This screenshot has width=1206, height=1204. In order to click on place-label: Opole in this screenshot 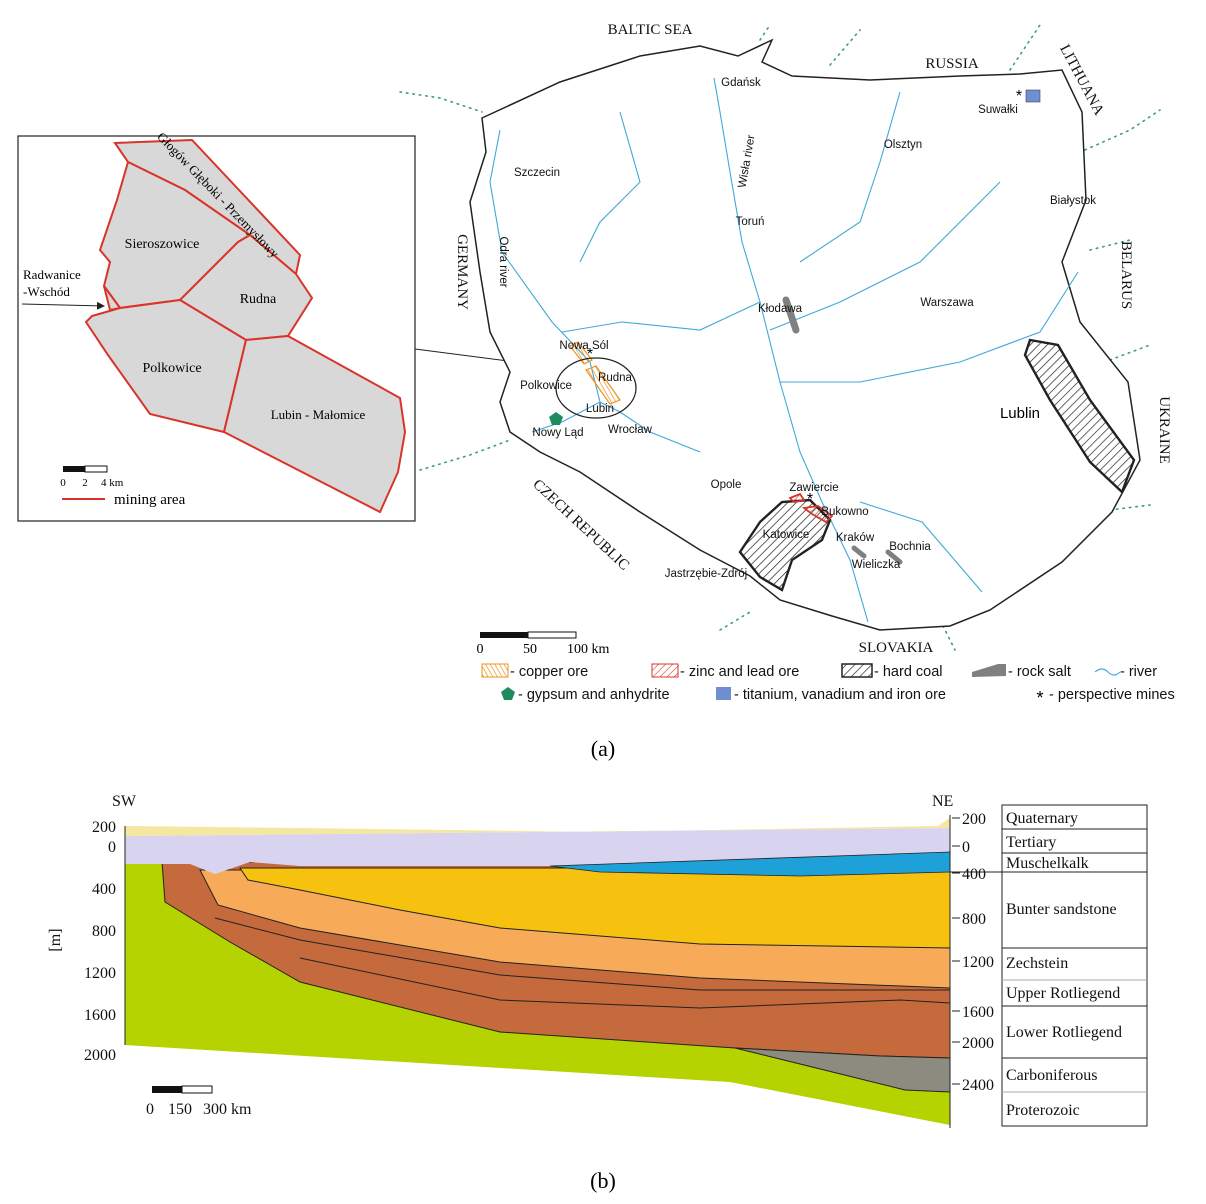, I will do `click(726, 485)`.